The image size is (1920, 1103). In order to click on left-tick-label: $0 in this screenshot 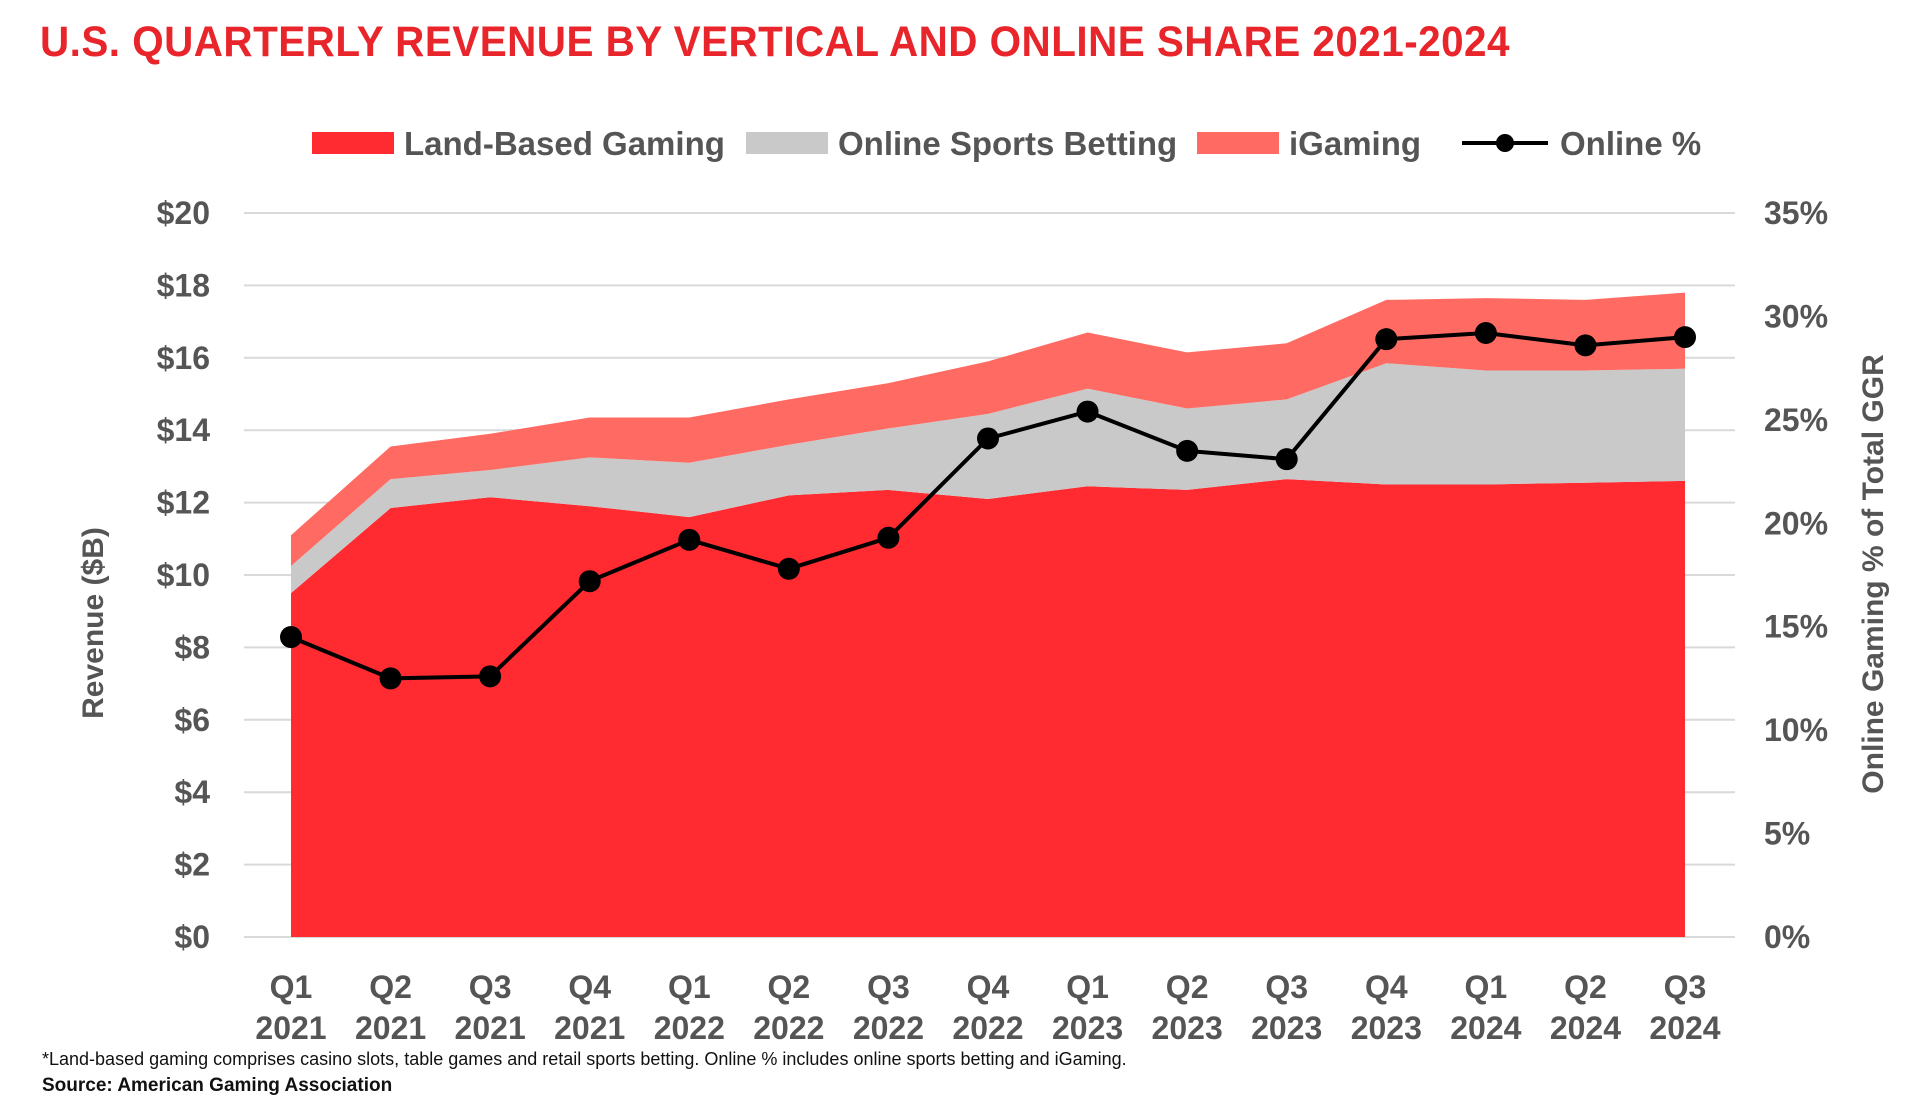, I will do `click(192, 937)`.